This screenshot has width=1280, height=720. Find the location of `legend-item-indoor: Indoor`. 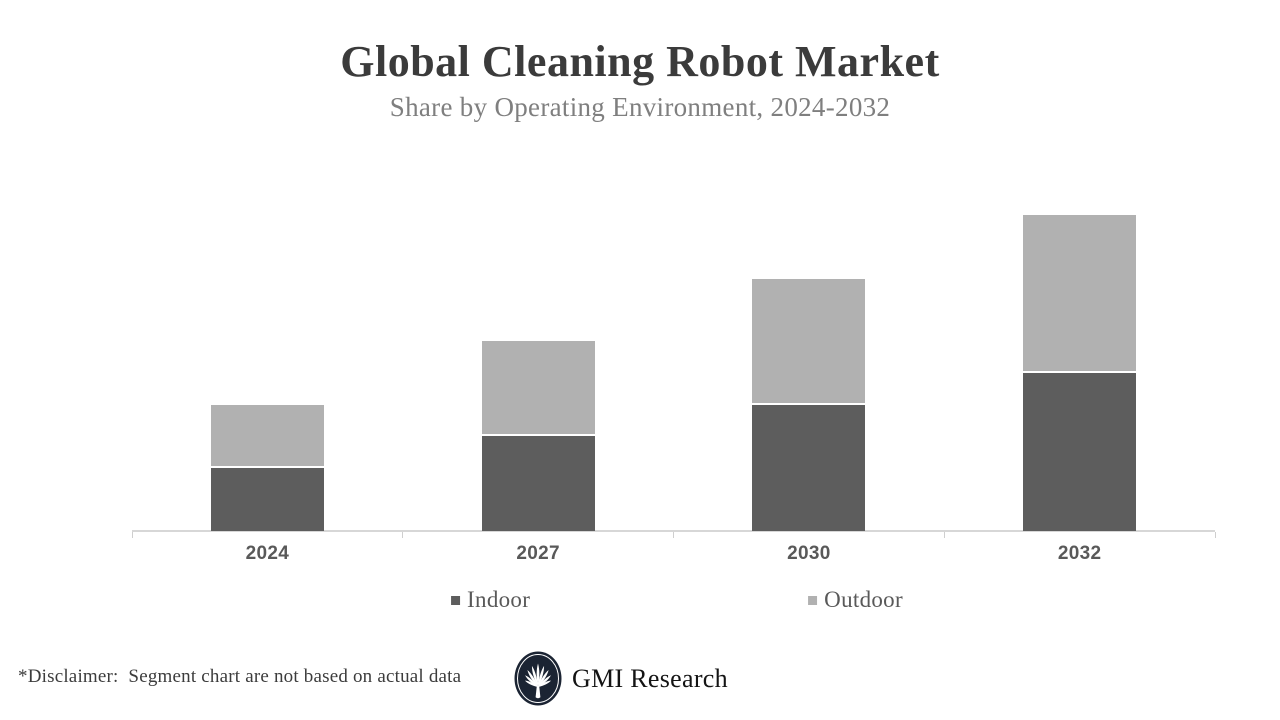

legend-item-indoor: Indoor is located at coordinates (490, 600).